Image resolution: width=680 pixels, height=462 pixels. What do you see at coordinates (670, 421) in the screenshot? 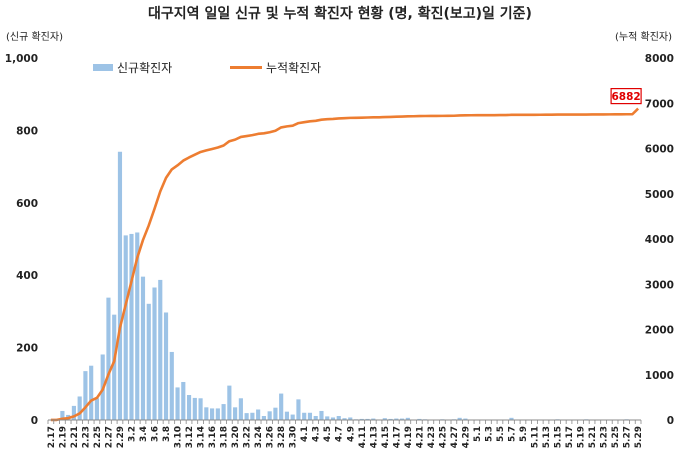
I see `y-tick-label-right: 0` at bounding box center [670, 421].